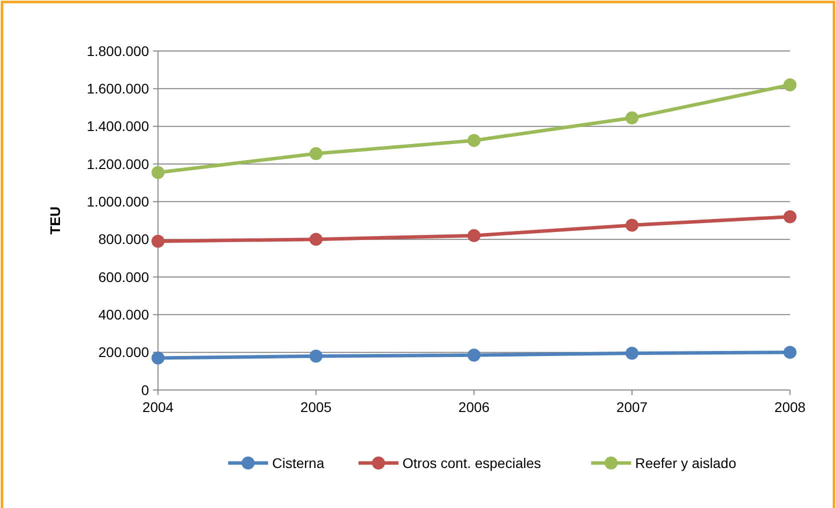  I want to click on y-tick-label: 1.200.000, so click(118, 164).